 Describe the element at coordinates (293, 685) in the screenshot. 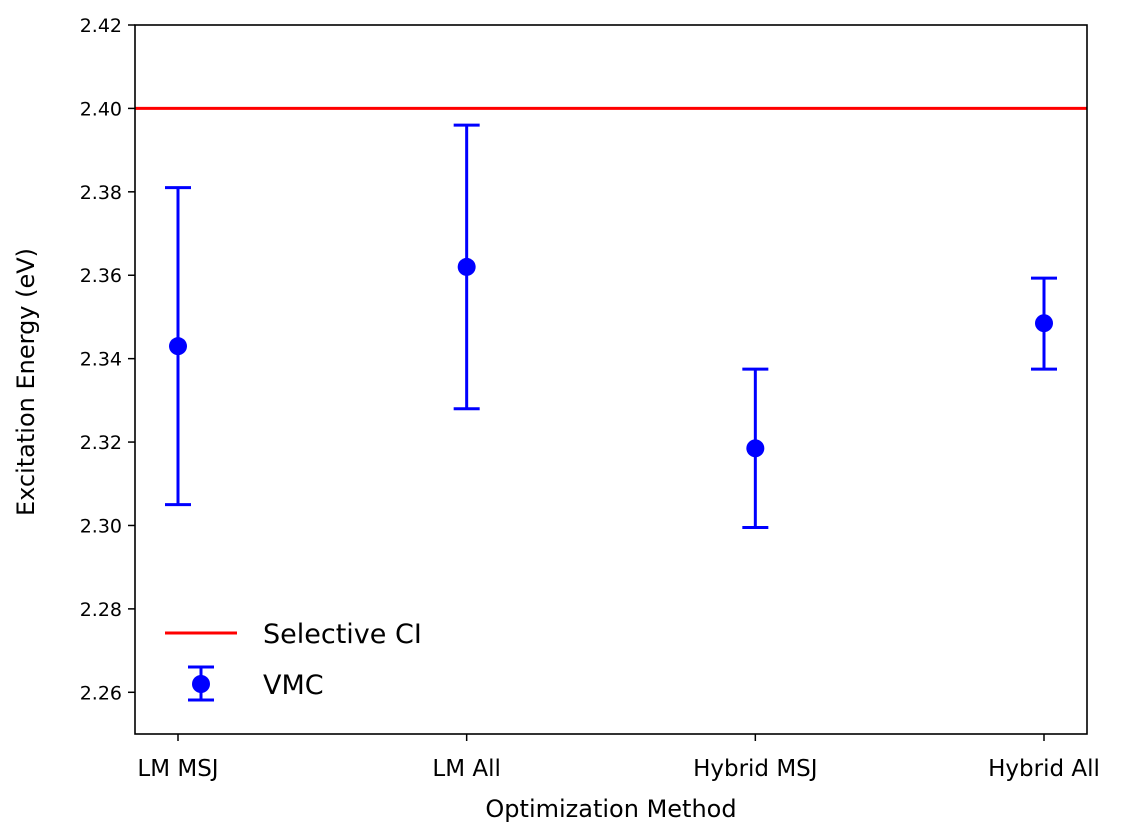

I see `legend-label-vmc: VMC` at that location.